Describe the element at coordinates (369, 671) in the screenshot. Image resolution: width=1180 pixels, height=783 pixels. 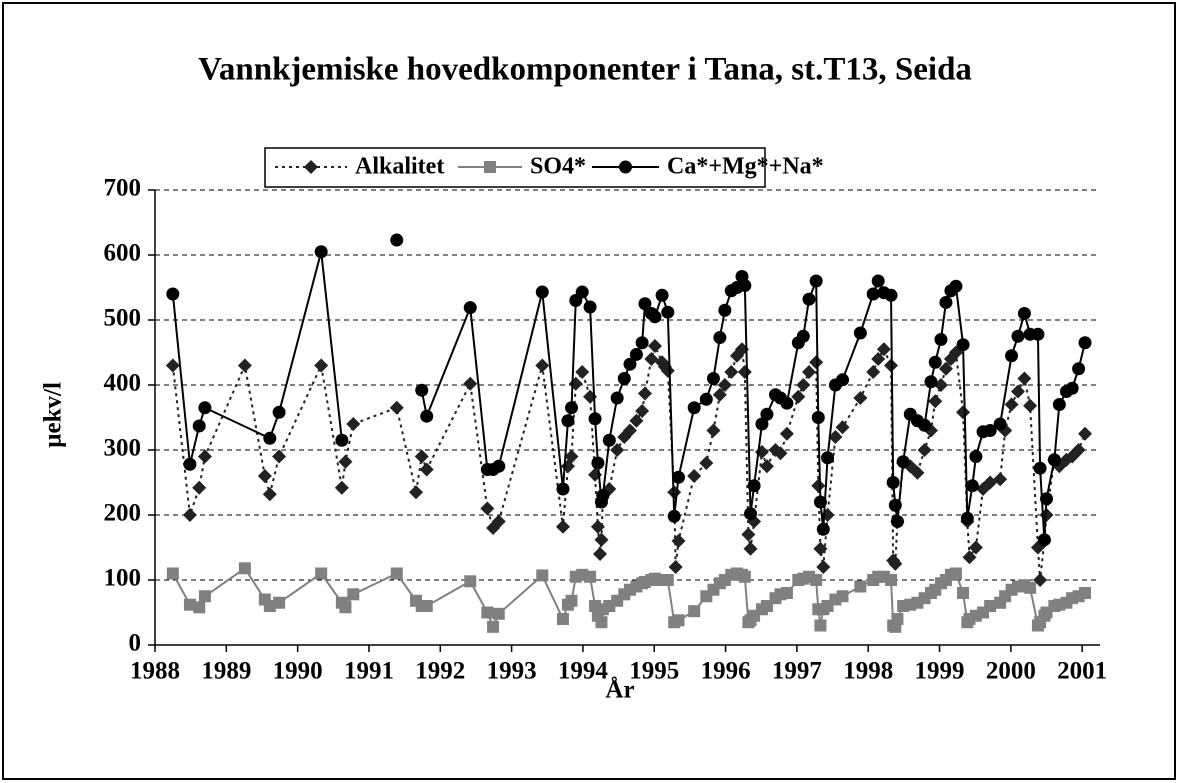
I see `x-tick-label: 1991` at that location.